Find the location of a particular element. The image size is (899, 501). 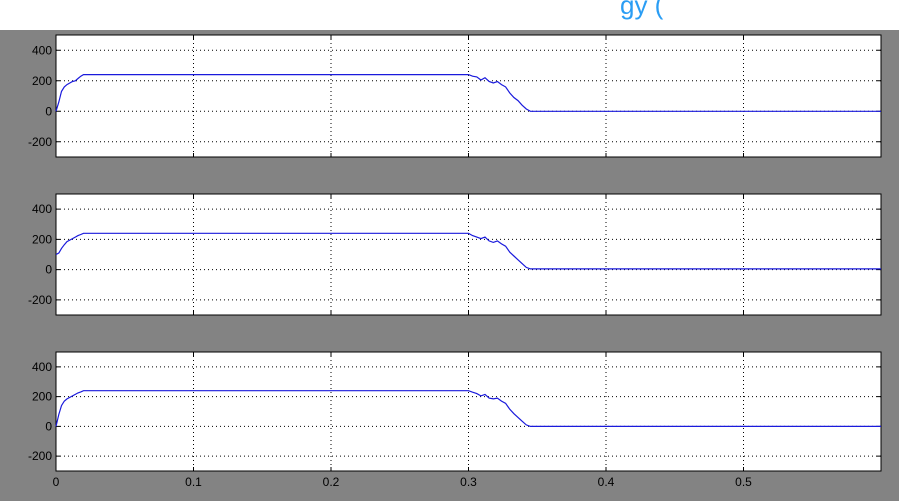

title-fragment-text: gy ( is located at coordinates (642, 10).